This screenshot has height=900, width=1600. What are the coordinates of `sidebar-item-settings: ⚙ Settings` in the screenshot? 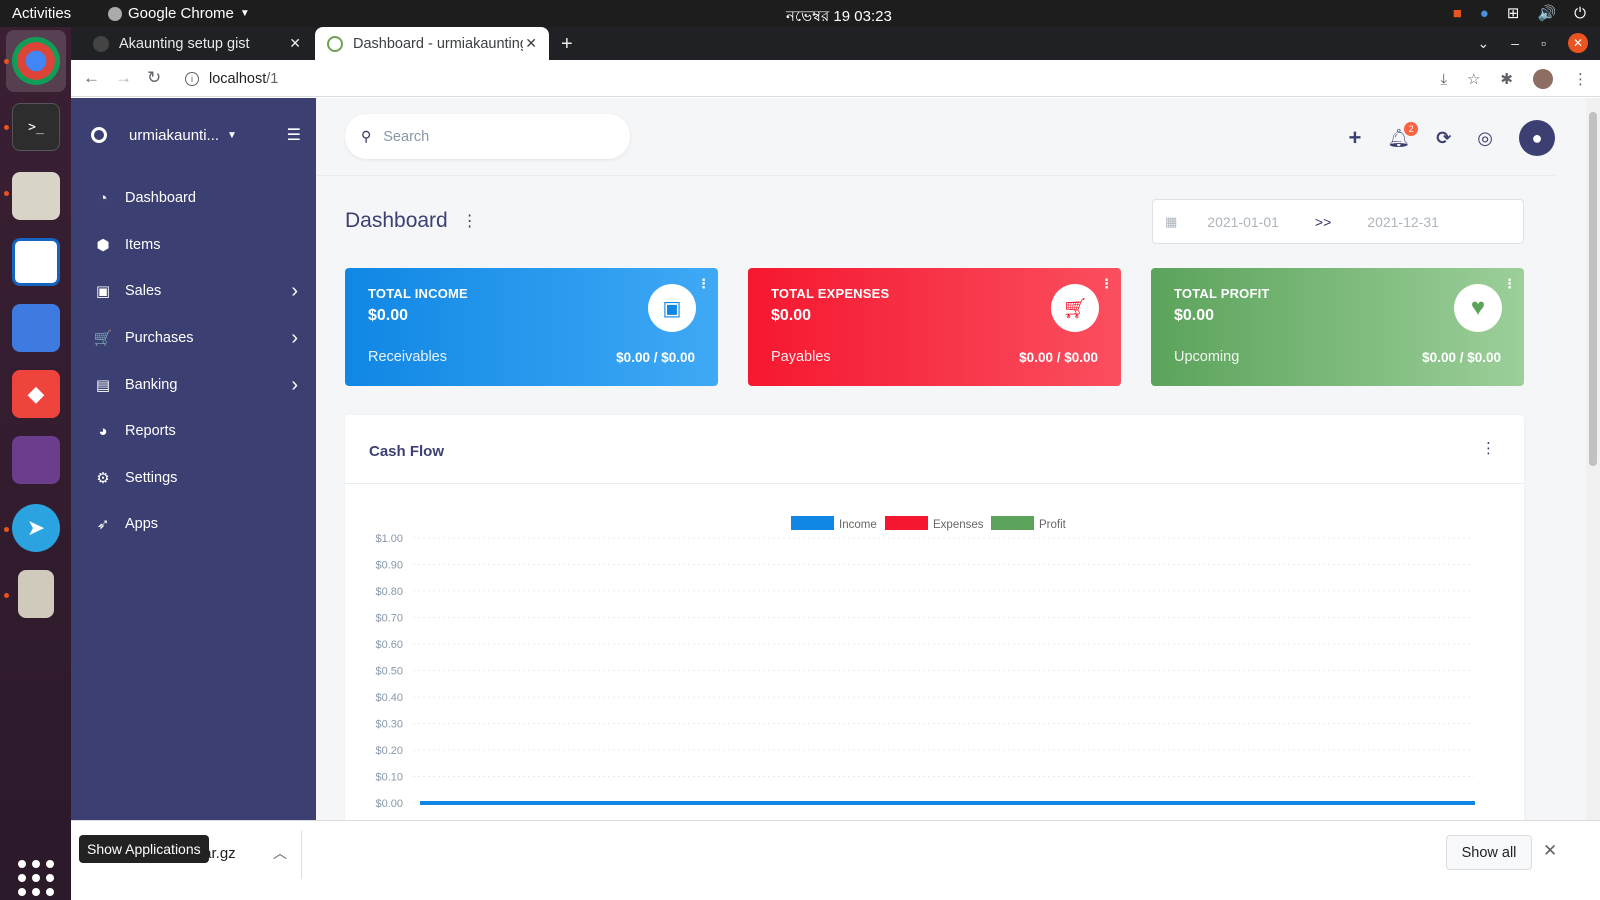 It's located at (195, 478).